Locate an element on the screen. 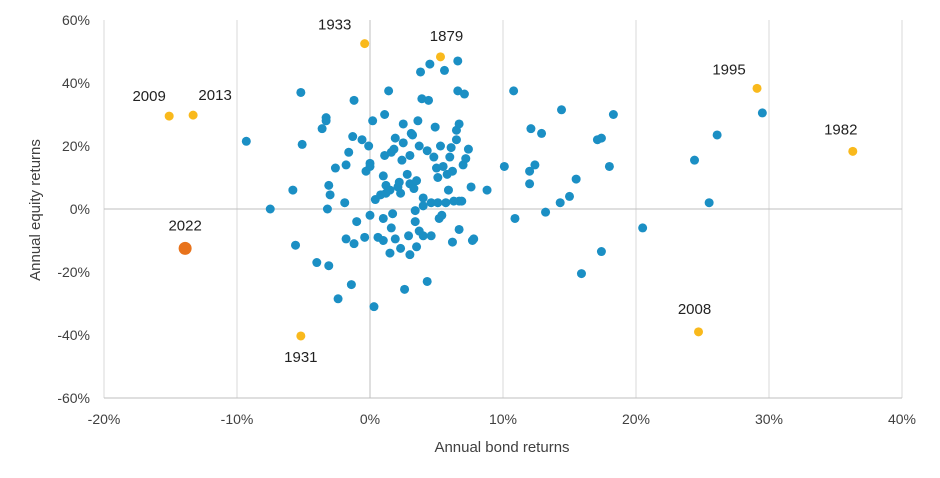 The image size is (940, 478). x-axis-title: Annual bond returns is located at coordinates (501, 447).